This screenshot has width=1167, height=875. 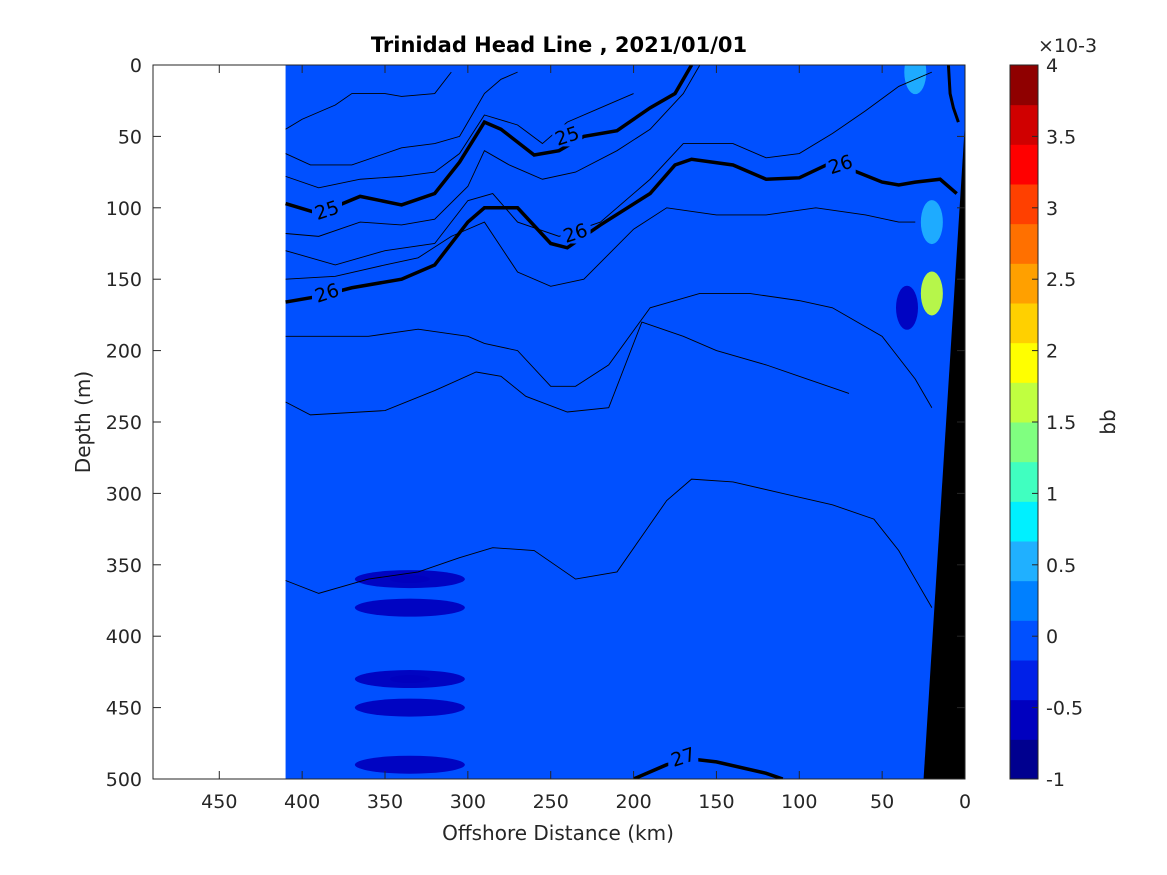 What do you see at coordinates (1067, 46) in the screenshot?
I see `colorbar-exponent: ×10-3` at bounding box center [1067, 46].